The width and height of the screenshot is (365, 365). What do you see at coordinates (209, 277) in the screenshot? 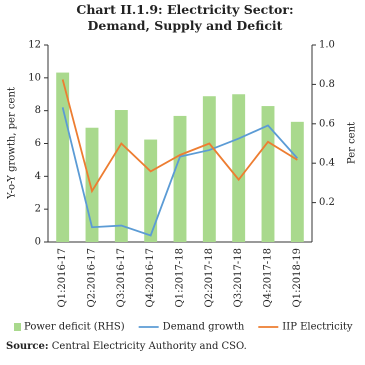
I see `x-tick-label: Q2:2017-18` at bounding box center [209, 277].